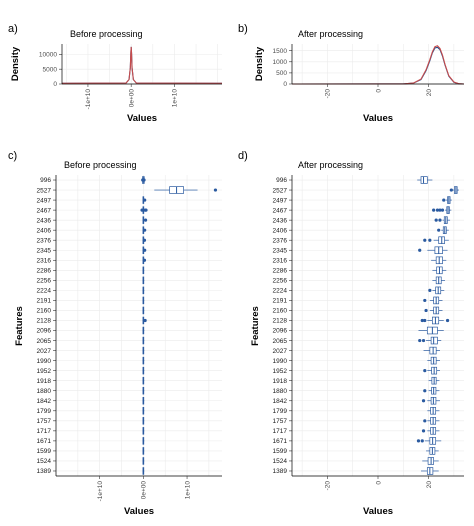 This screenshot has height=526, width=474. Describe the element at coordinates (44, 230) in the screenshot. I see `y-category-label: 2406` at that location.